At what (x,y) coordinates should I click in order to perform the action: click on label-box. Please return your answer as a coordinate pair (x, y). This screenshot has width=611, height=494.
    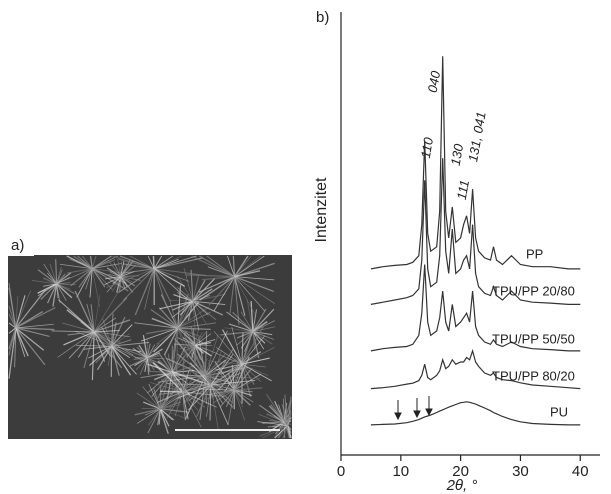
    Looking at the image, I should click on (21, 246).